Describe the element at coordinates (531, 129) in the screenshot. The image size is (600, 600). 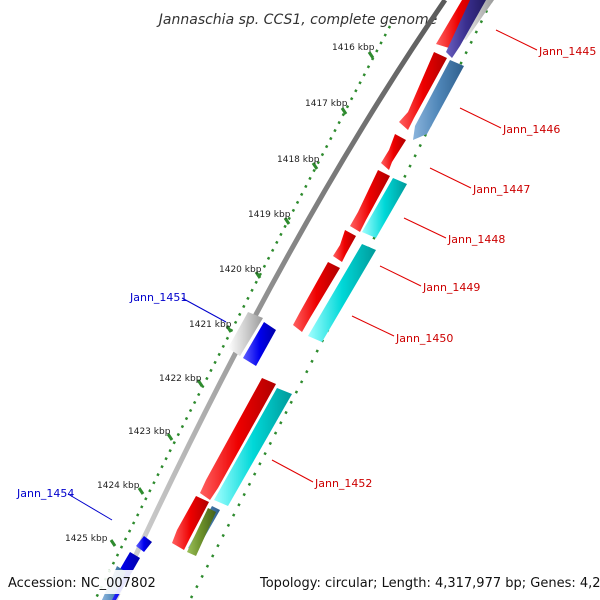
I see `label-jann-1446: Jann_1446` at that location.